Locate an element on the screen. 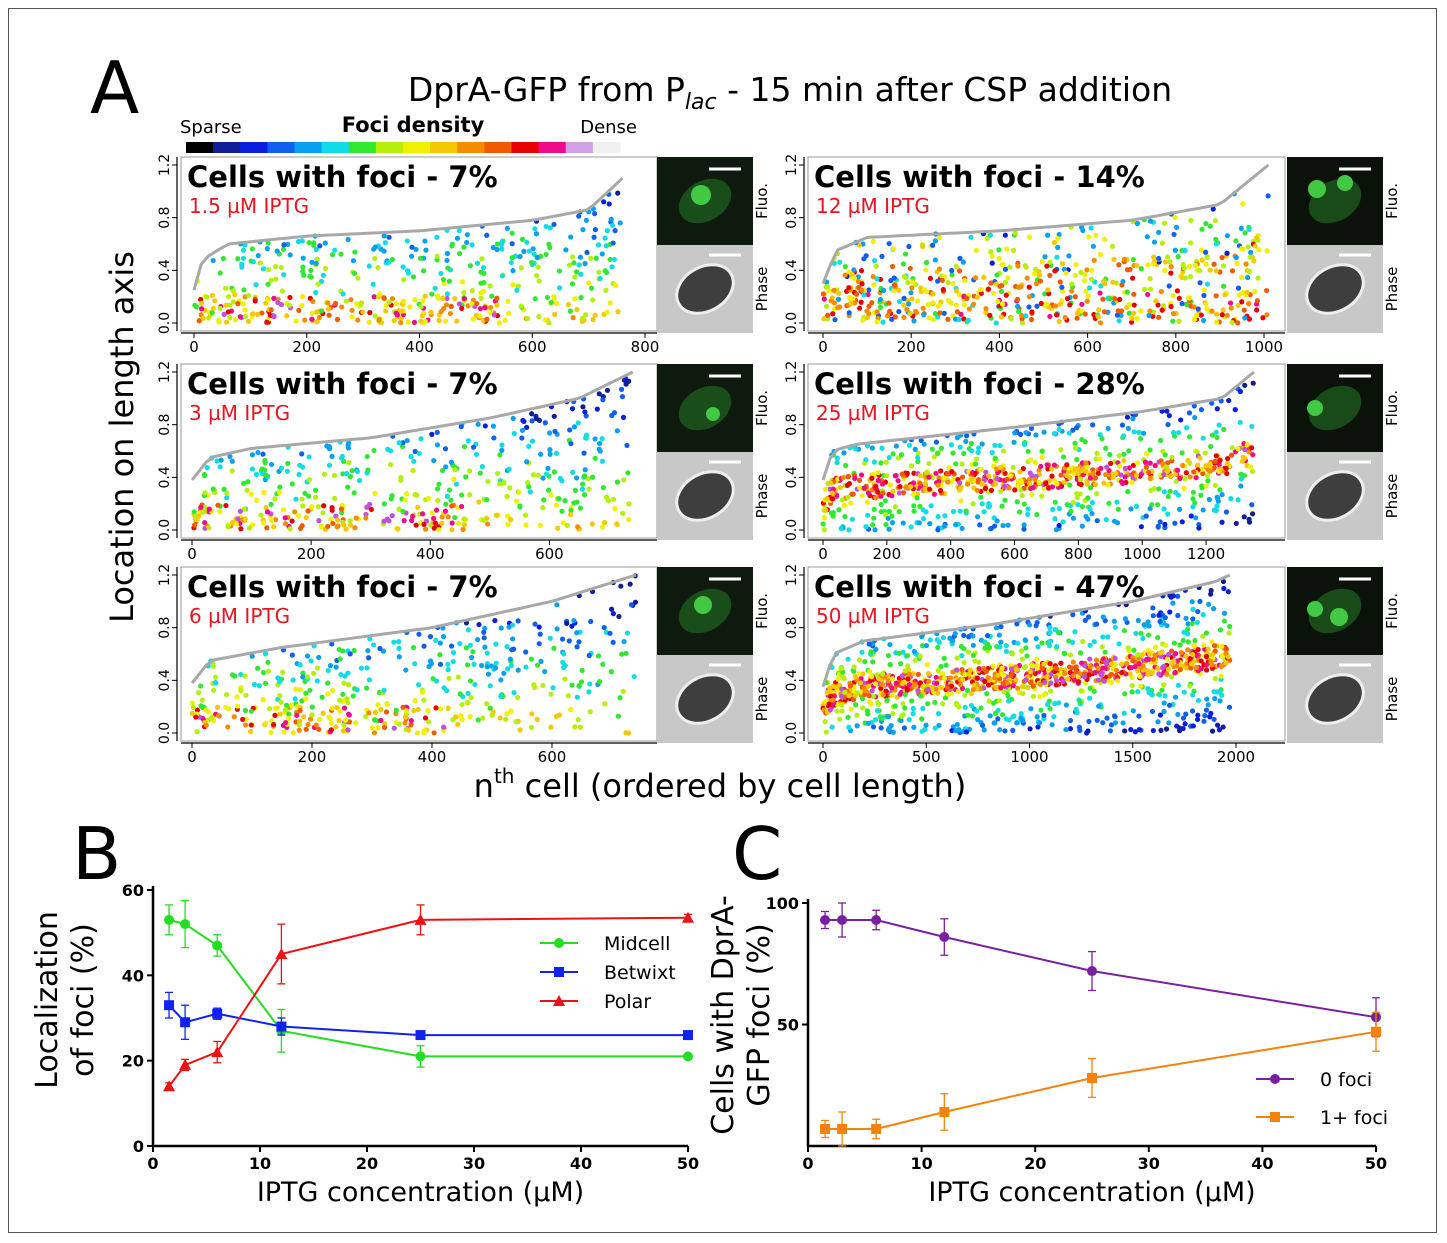  panel-a-title-main: DprA-GFP from P is located at coordinates (546, 89).